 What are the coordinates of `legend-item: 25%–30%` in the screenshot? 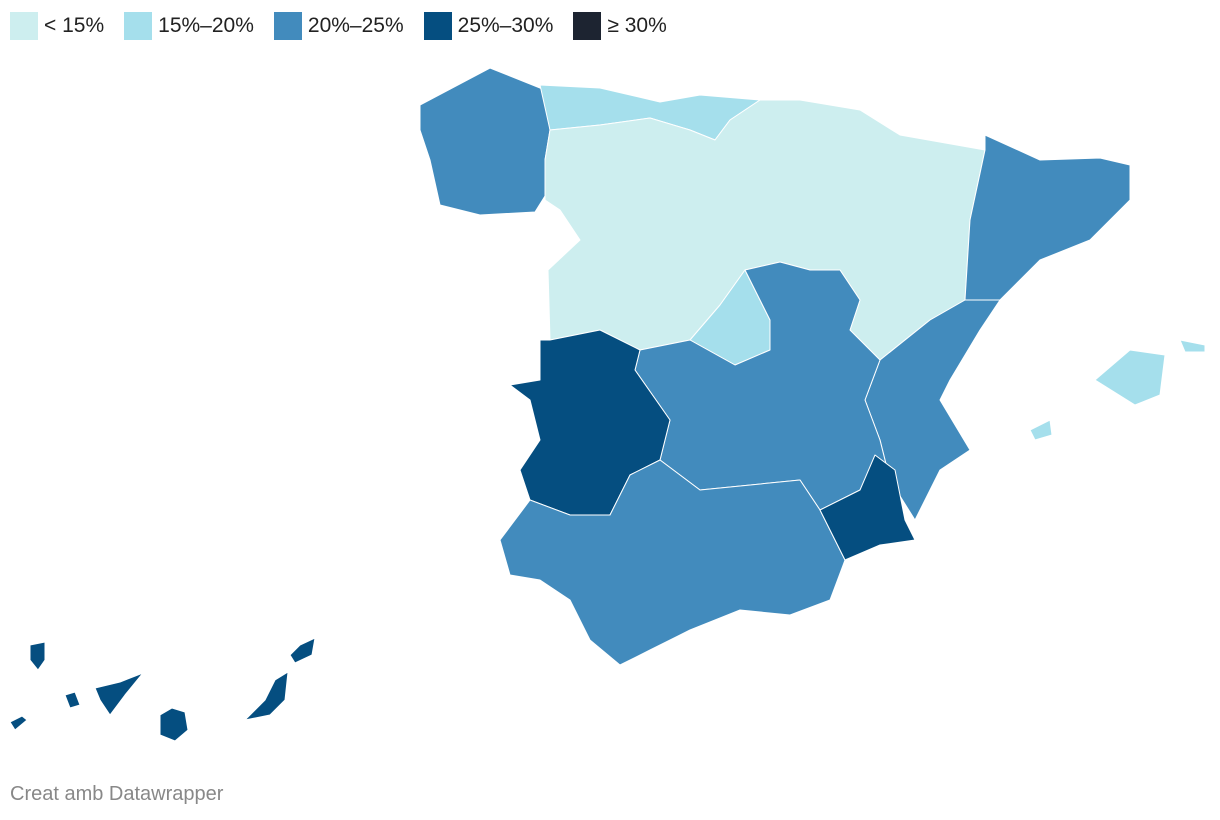 It's located at (488, 26).